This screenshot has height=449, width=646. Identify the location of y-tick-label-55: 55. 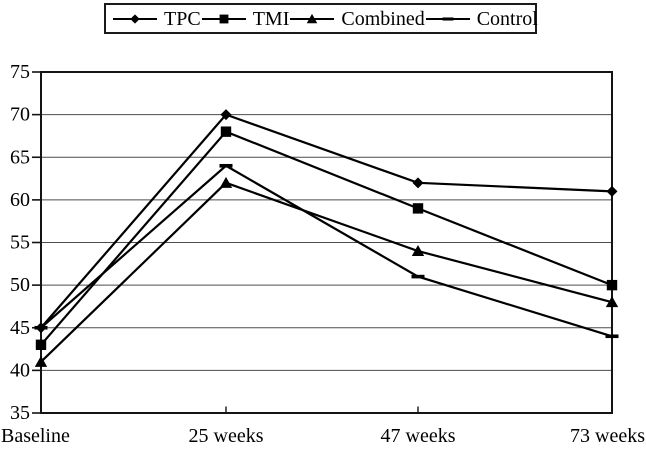
(20, 243).